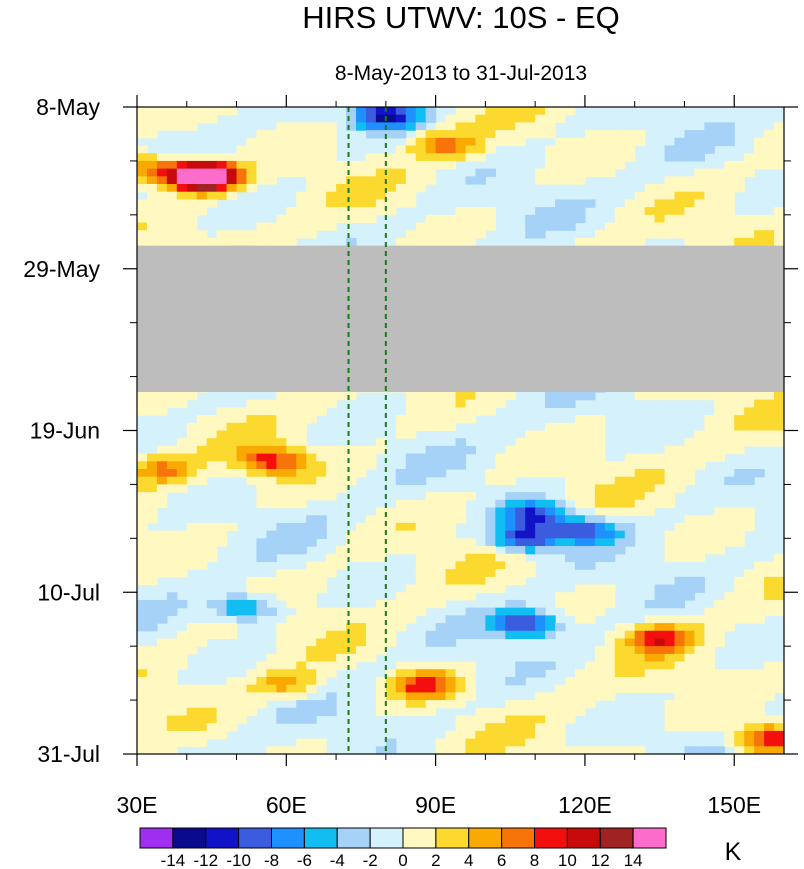 The image size is (804, 869). I want to click on chart-subtitle: 8-May-2013 to 31-Jul-2013, so click(461, 73).